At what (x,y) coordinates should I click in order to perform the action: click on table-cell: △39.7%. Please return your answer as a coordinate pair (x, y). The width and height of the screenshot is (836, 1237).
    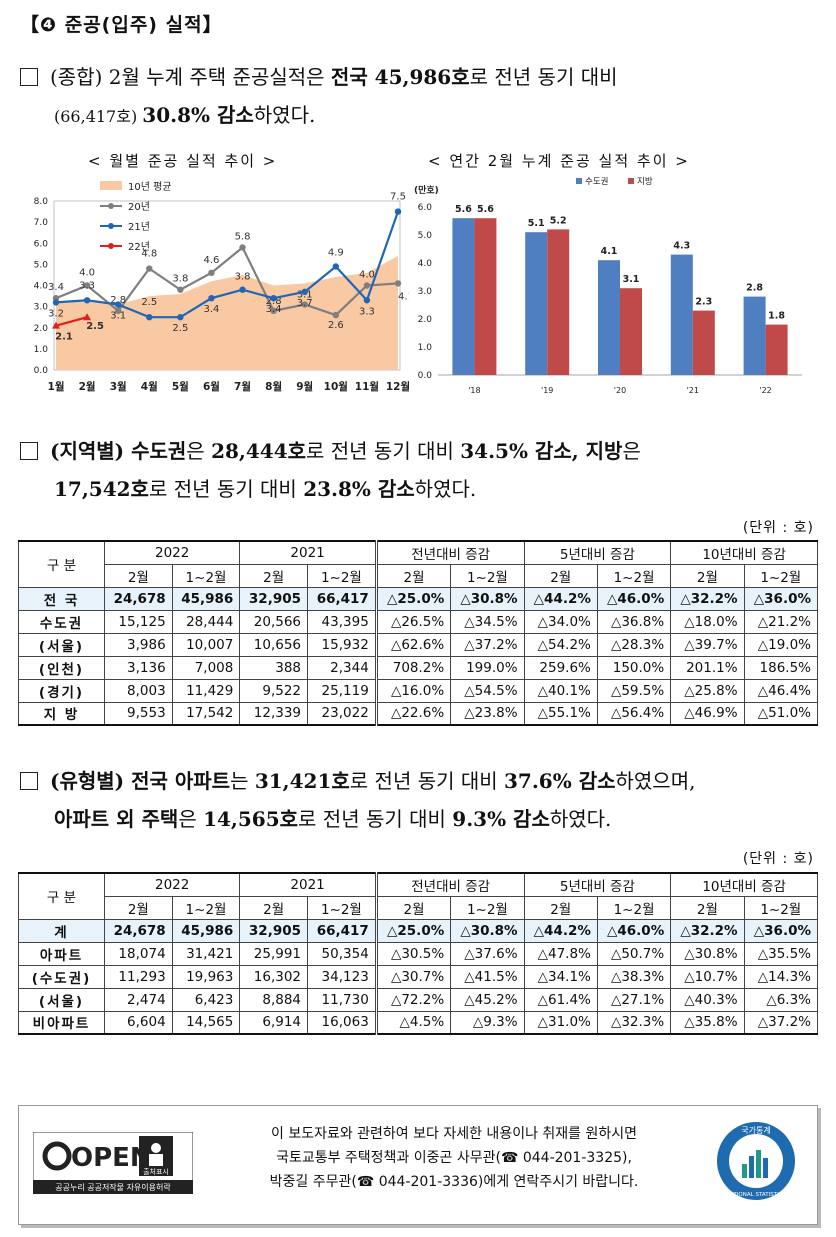
    Looking at the image, I should click on (707, 644).